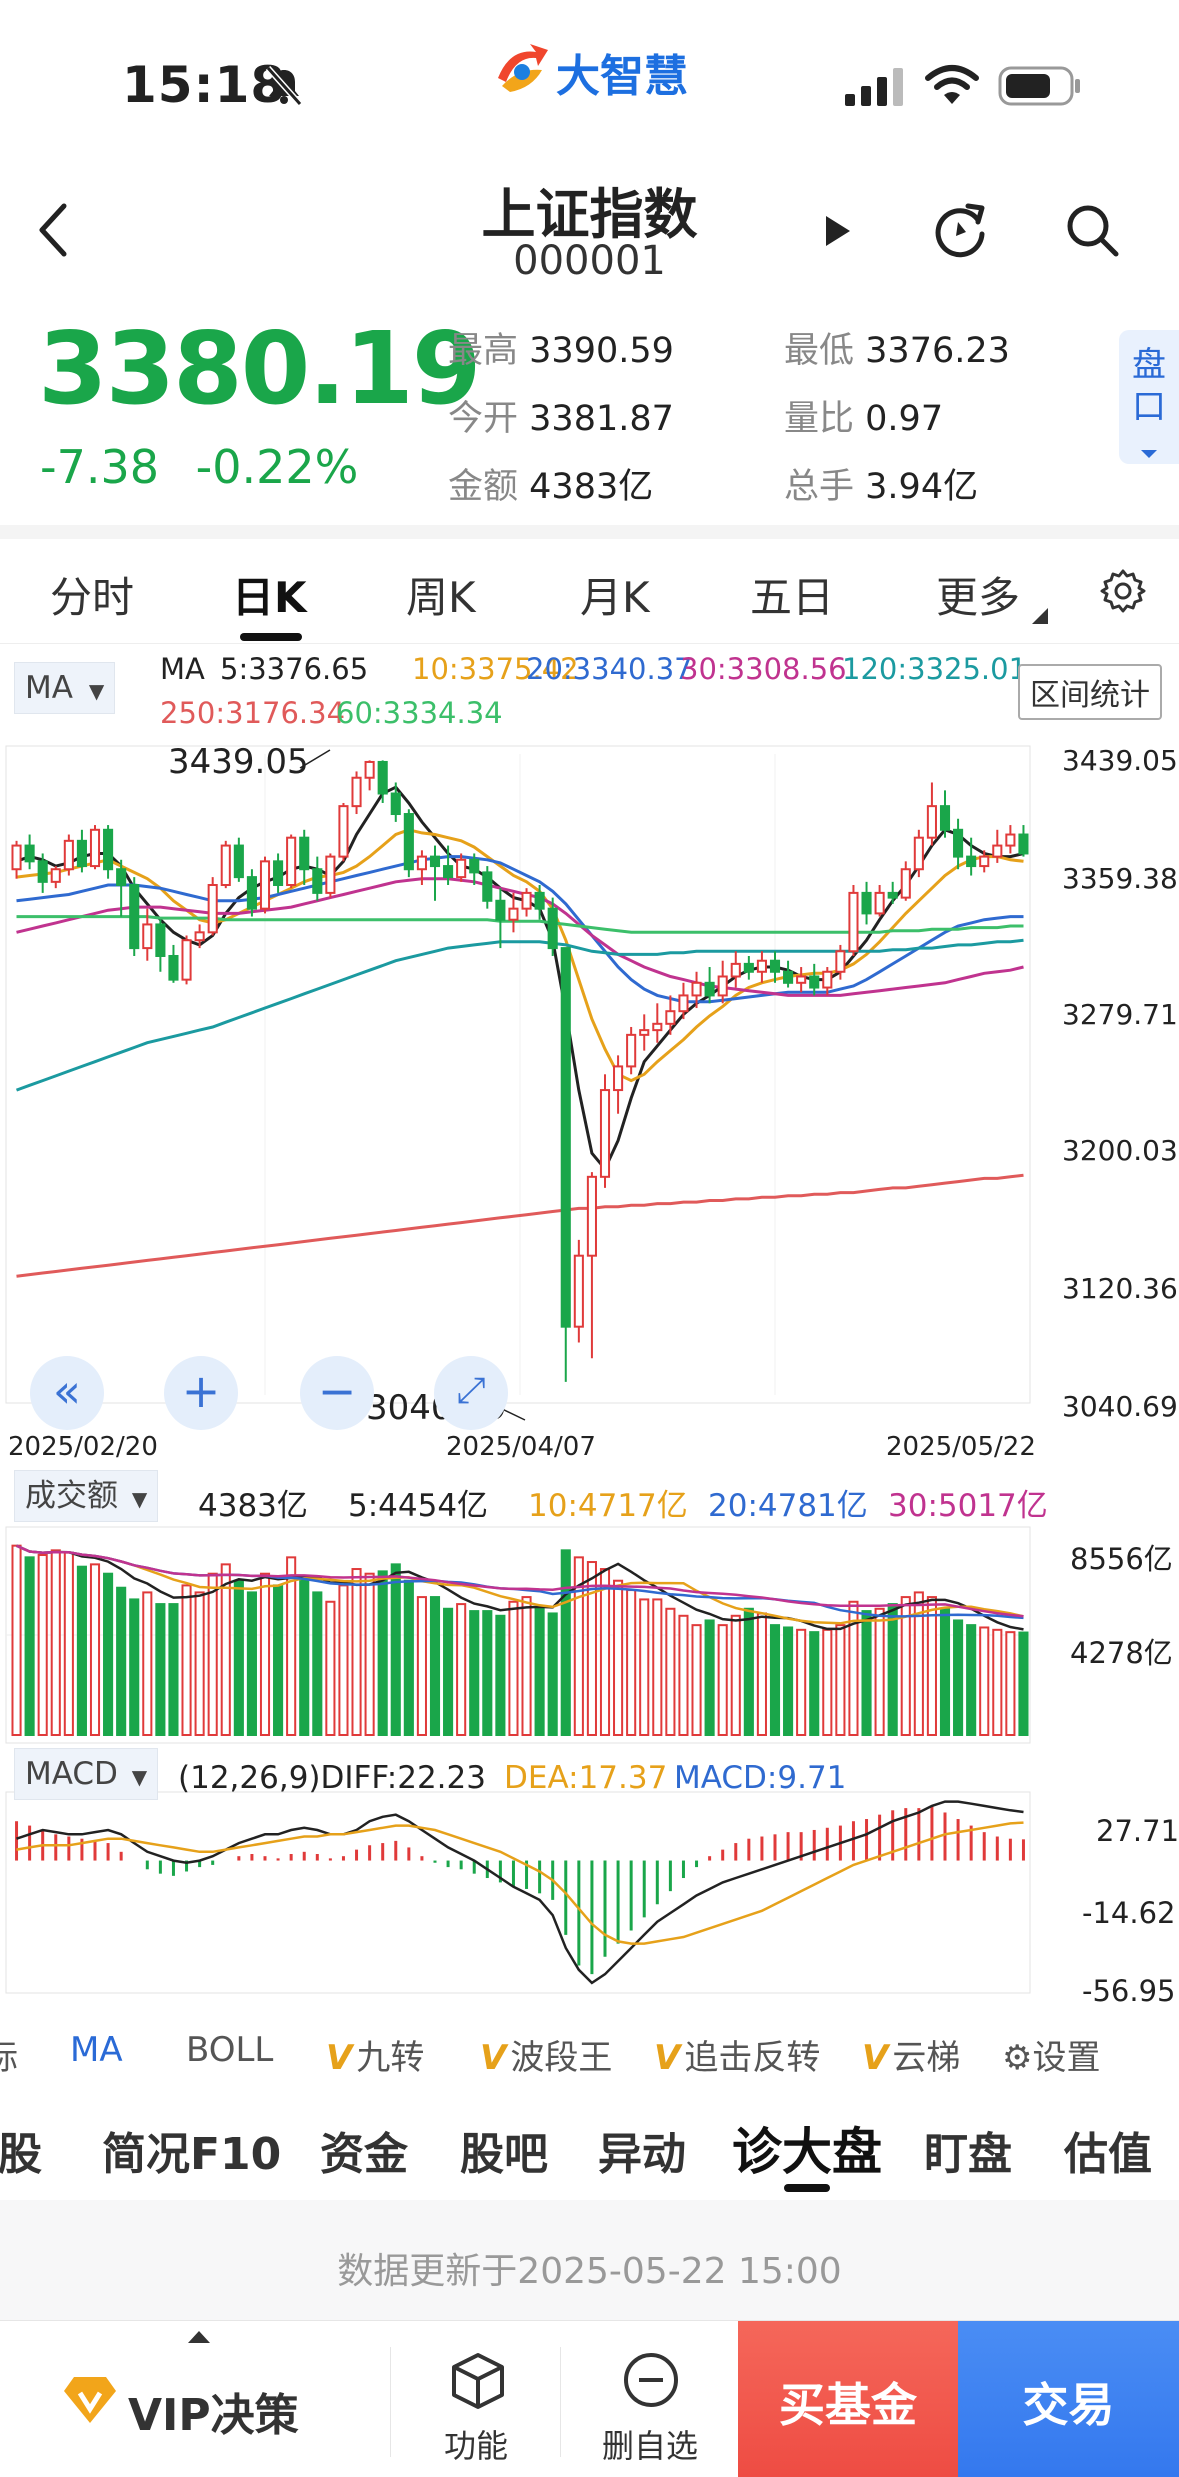  What do you see at coordinates (615, 597) in the screenshot?
I see `tab-monthly-k: 月K` at bounding box center [615, 597].